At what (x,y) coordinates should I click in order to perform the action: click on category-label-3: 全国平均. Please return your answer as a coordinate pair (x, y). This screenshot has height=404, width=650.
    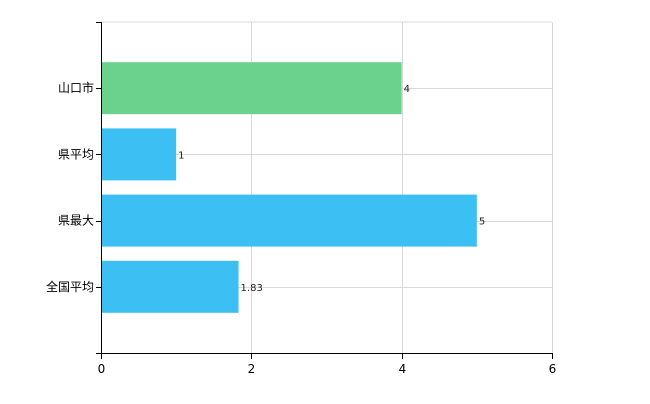
    Looking at the image, I should click on (70, 286).